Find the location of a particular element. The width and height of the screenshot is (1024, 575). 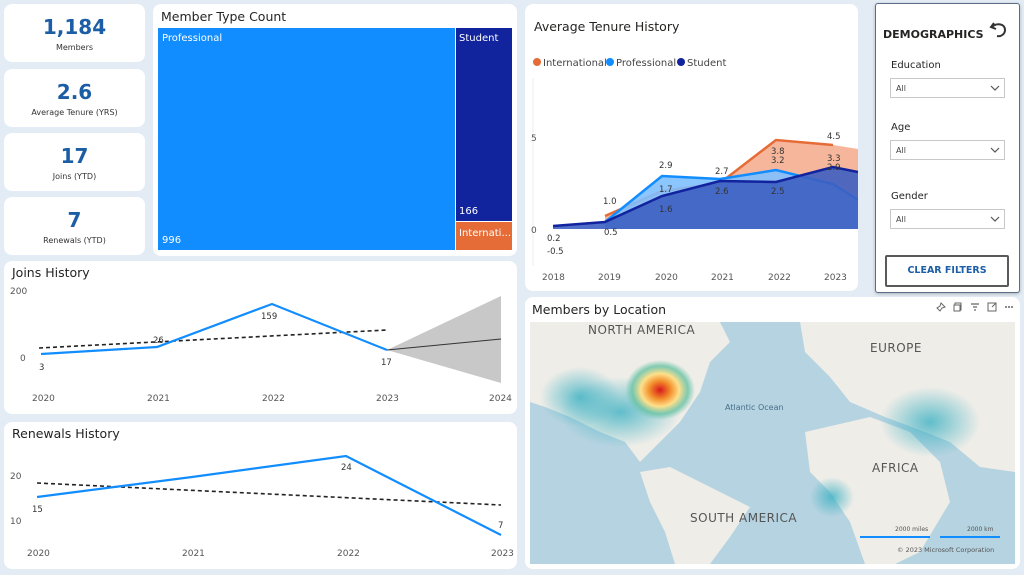

visual-header-icons is located at coordinates (975, 307).